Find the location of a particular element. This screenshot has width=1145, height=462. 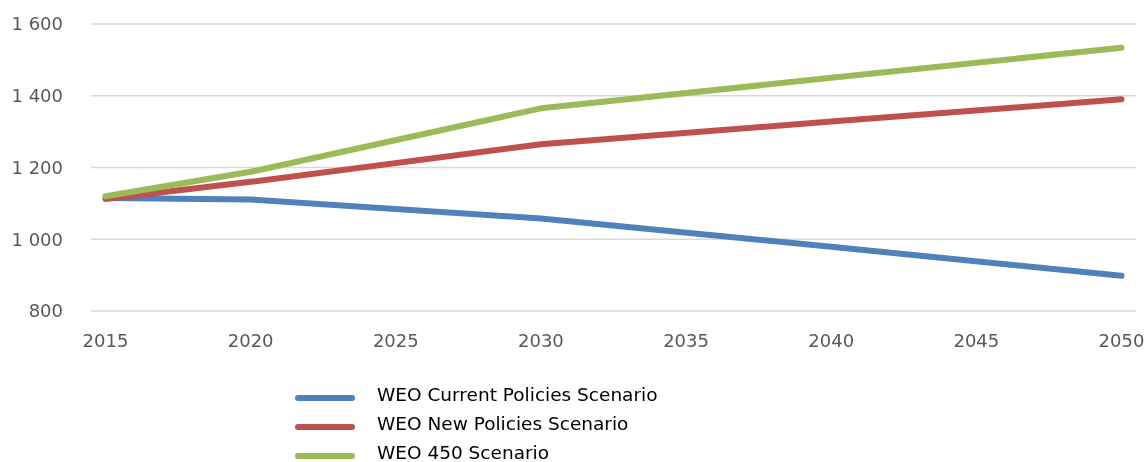

y-tick-label: 800 is located at coordinates (45, 311).